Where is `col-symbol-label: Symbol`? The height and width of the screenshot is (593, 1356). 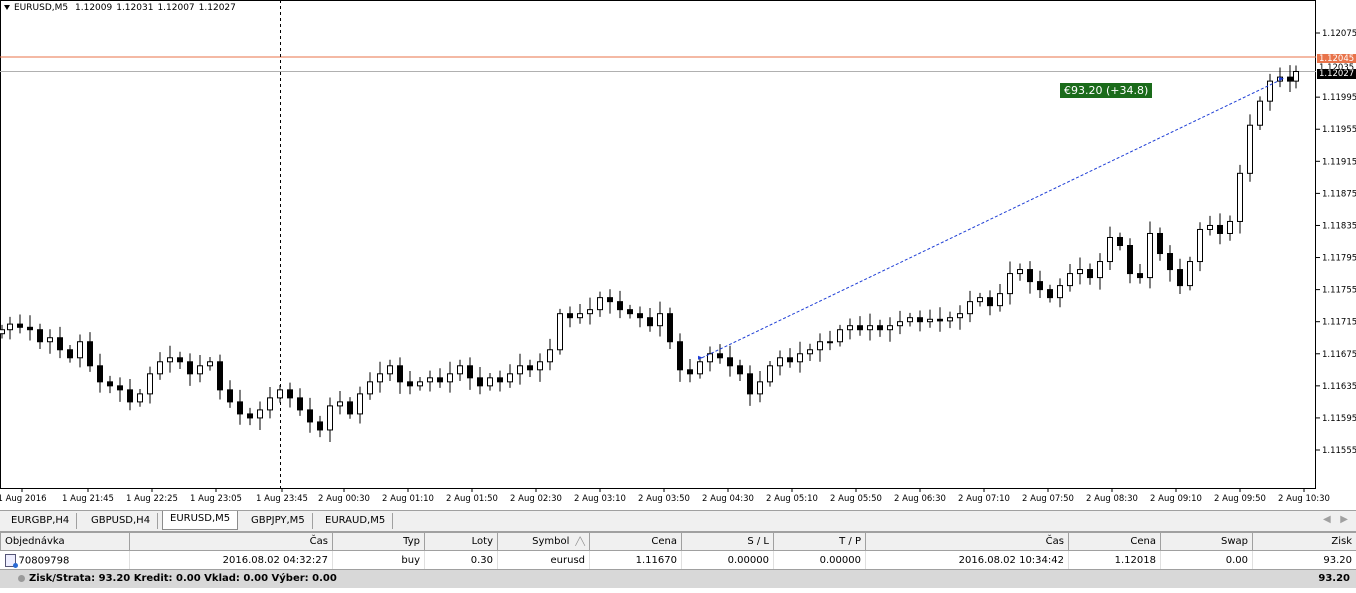
col-symbol-label: Symbol is located at coordinates (550, 541).